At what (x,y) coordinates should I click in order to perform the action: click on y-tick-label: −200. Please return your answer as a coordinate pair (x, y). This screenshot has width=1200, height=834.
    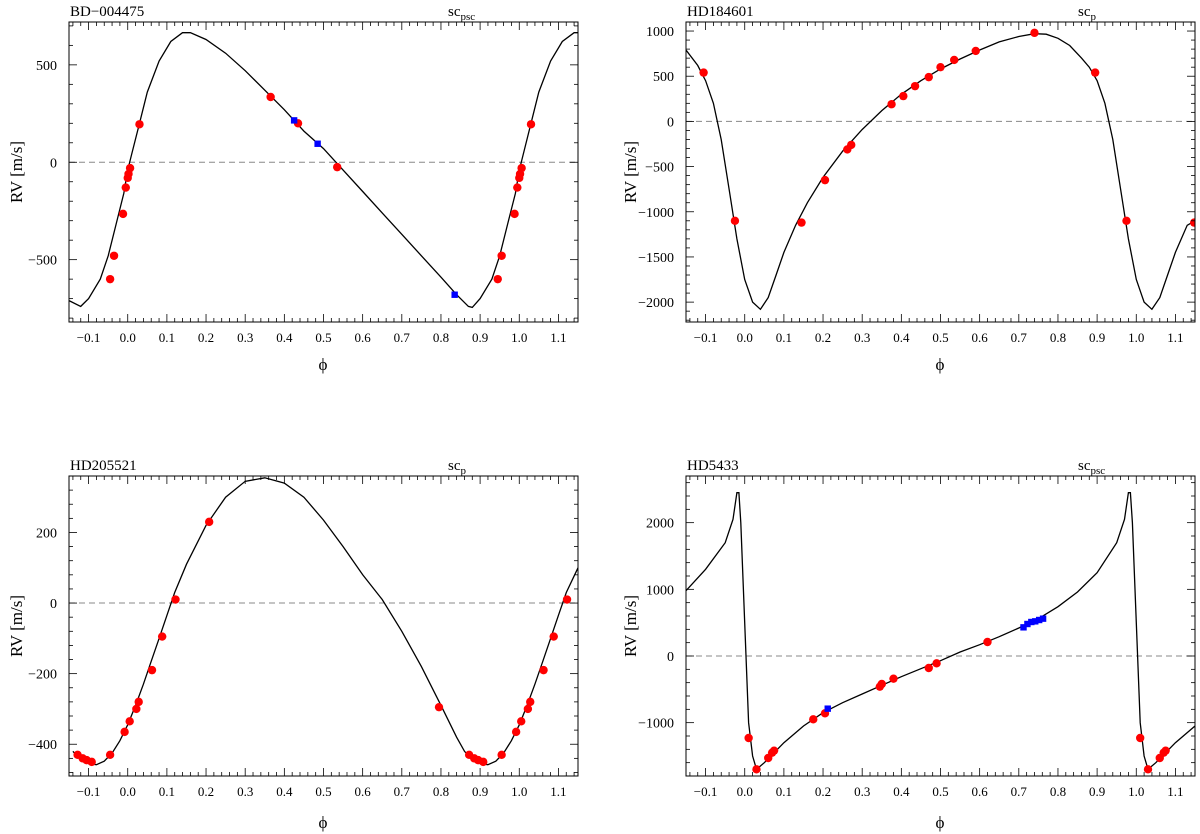
    Looking at the image, I should click on (42, 675).